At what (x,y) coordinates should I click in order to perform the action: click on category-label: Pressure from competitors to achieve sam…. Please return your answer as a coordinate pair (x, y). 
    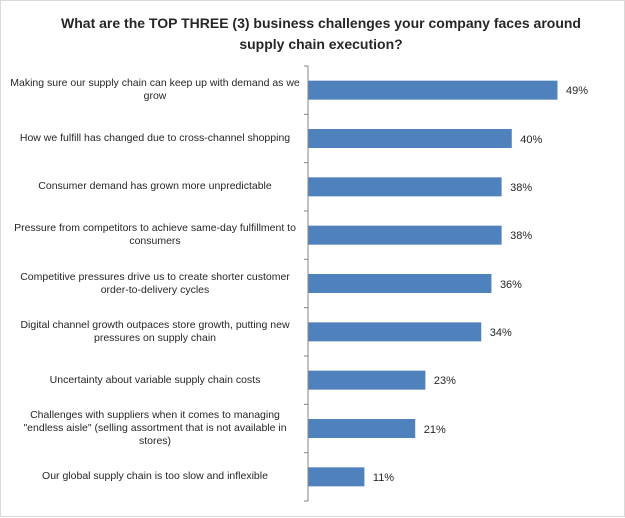
    Looking at the image, I should click on (155, 235).